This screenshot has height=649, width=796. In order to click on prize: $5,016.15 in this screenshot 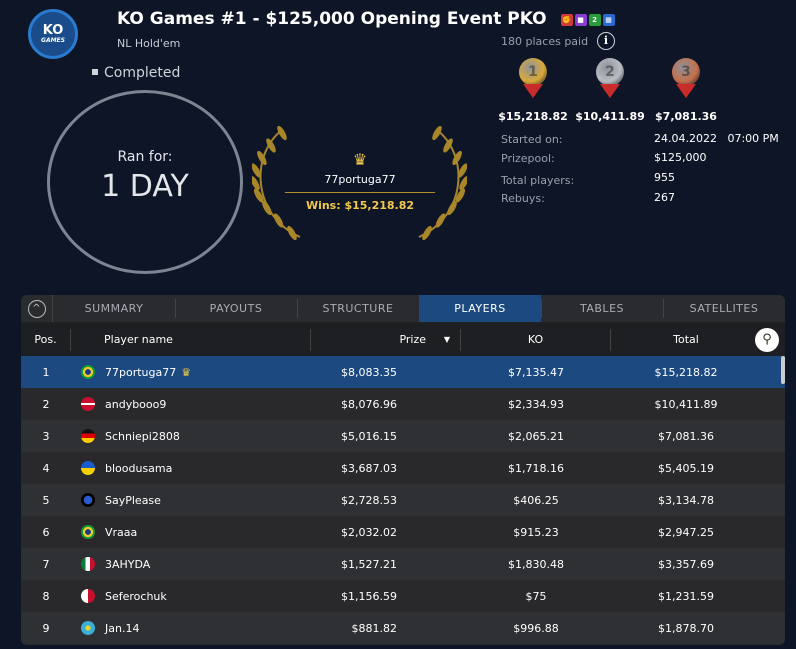, I will do `click(369, 436)`.